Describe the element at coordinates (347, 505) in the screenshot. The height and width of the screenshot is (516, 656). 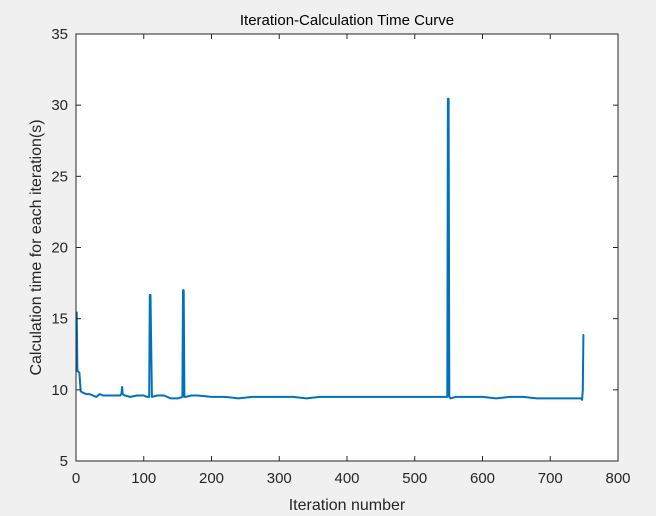
I see `x-axis-label: Iteration number` at that location.